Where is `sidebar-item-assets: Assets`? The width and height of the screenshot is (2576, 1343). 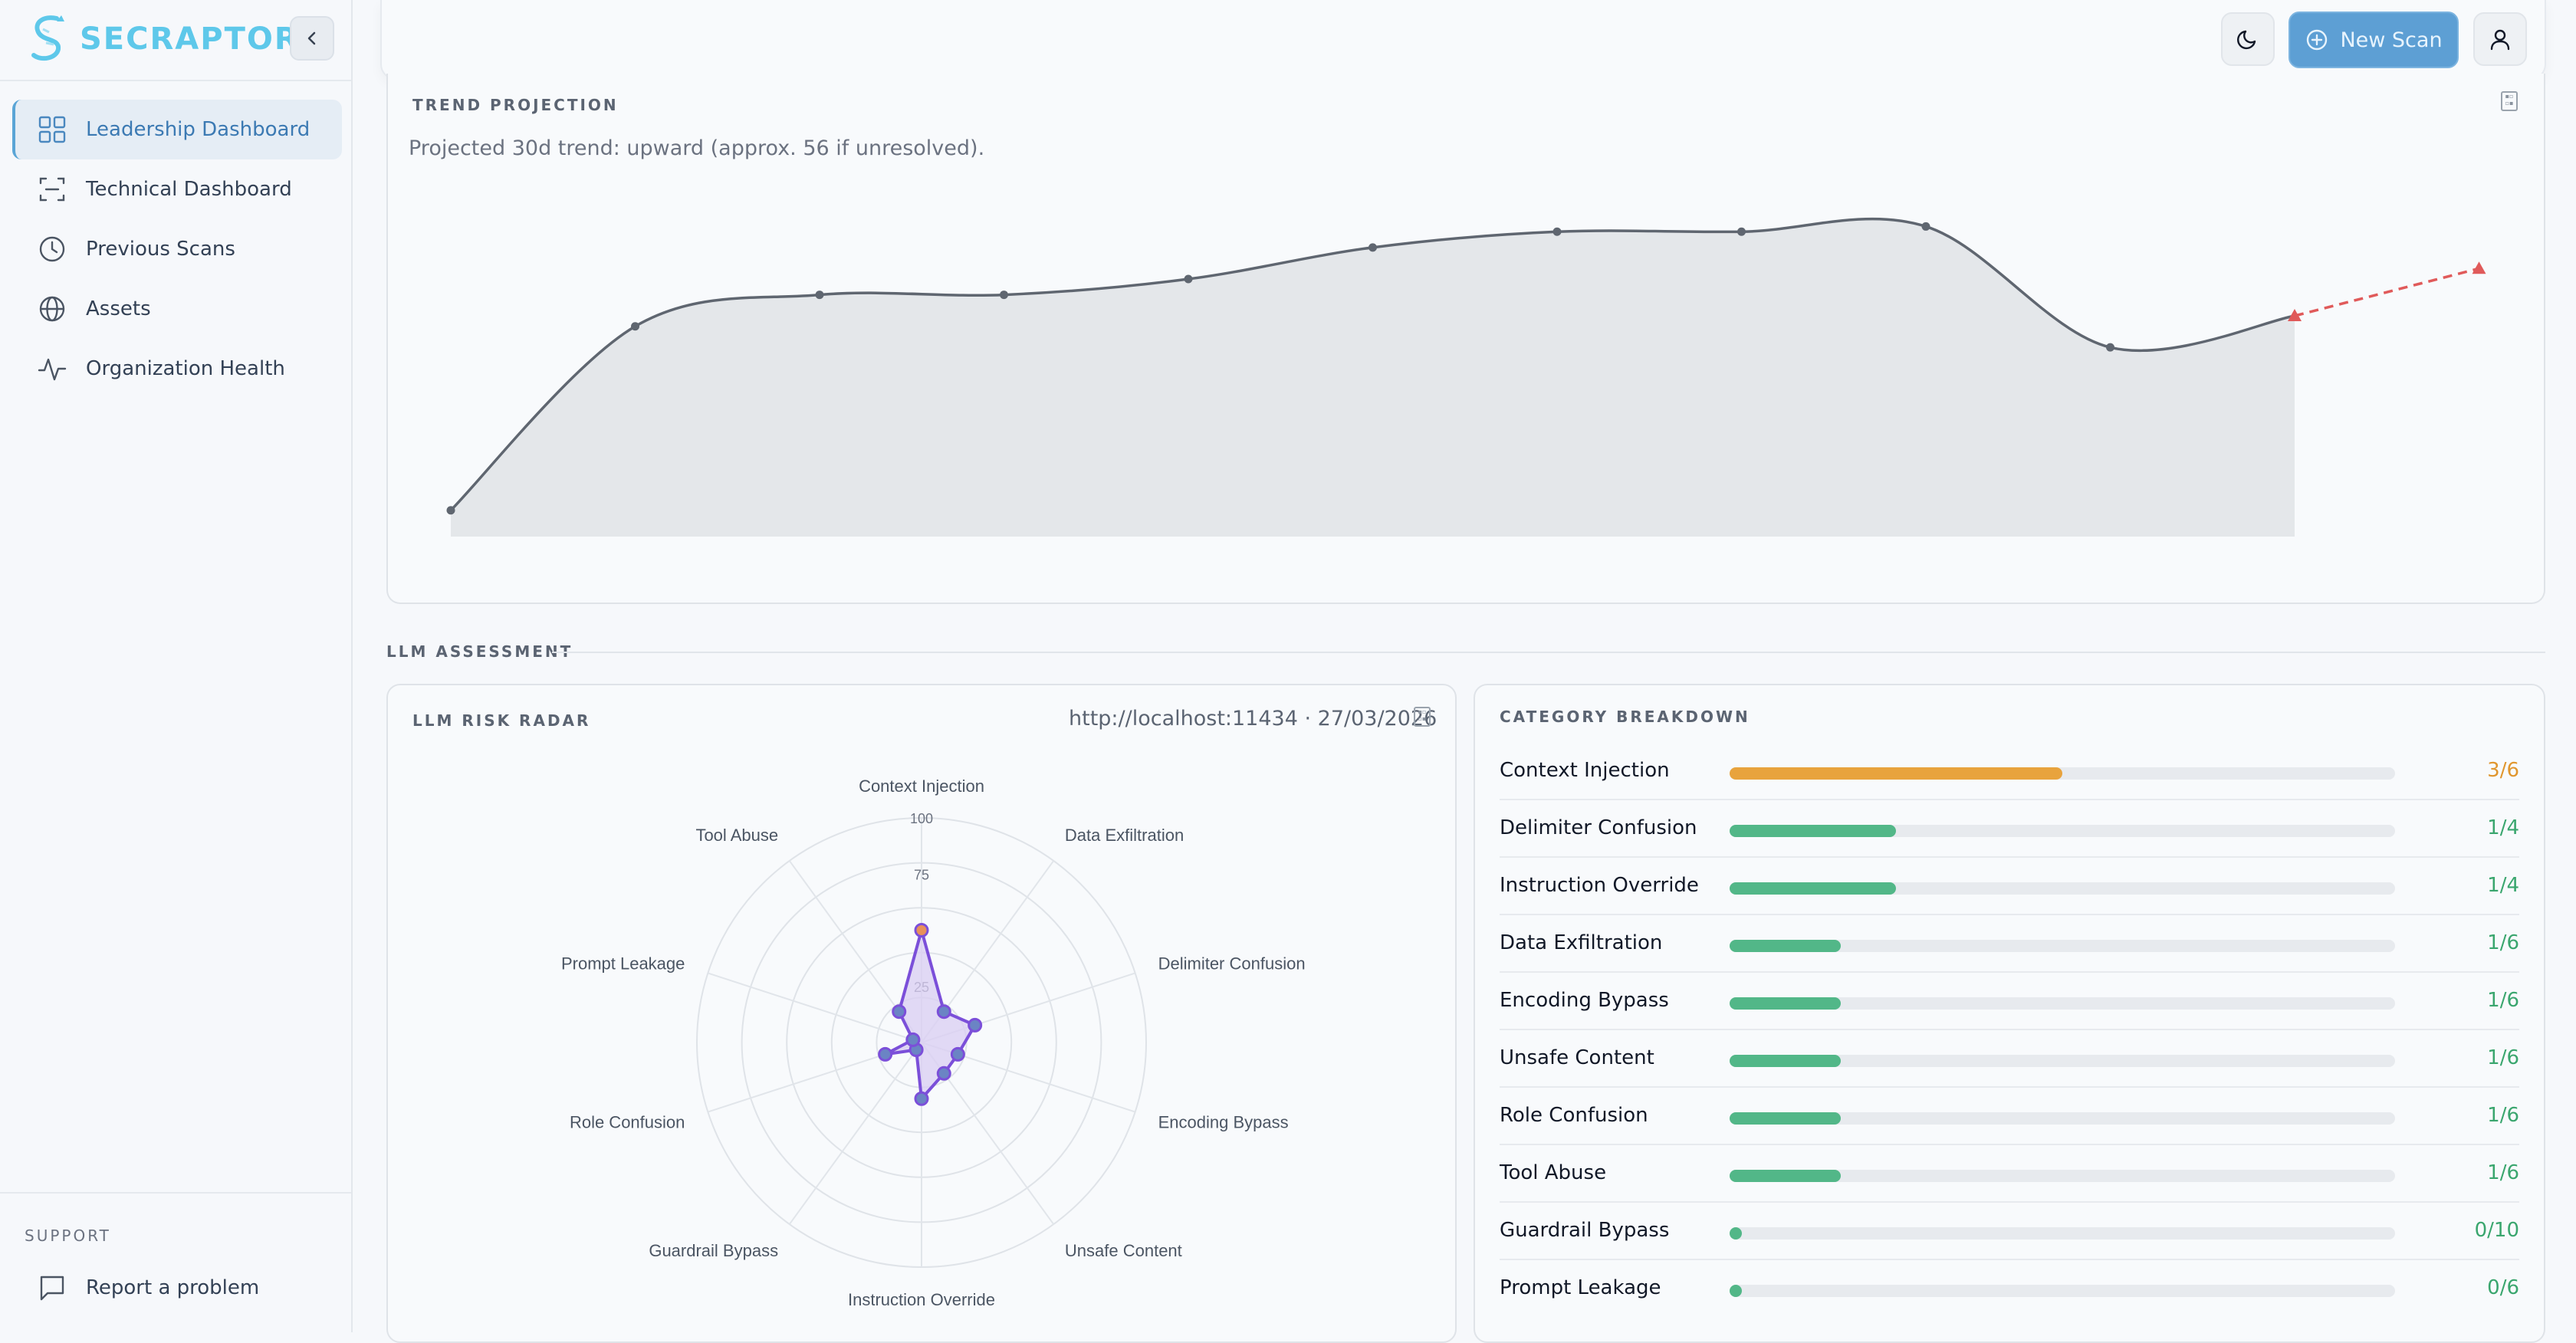
sidebar-item-assets: Assets is located at coordinates (177, 309).